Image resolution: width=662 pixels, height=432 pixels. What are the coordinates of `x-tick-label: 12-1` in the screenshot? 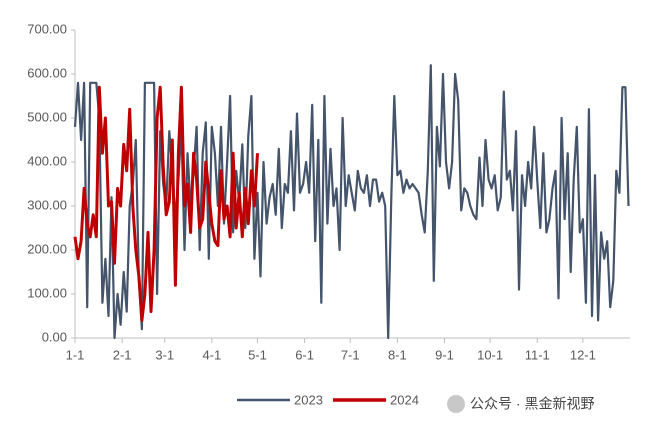 It's located at (583, 354).